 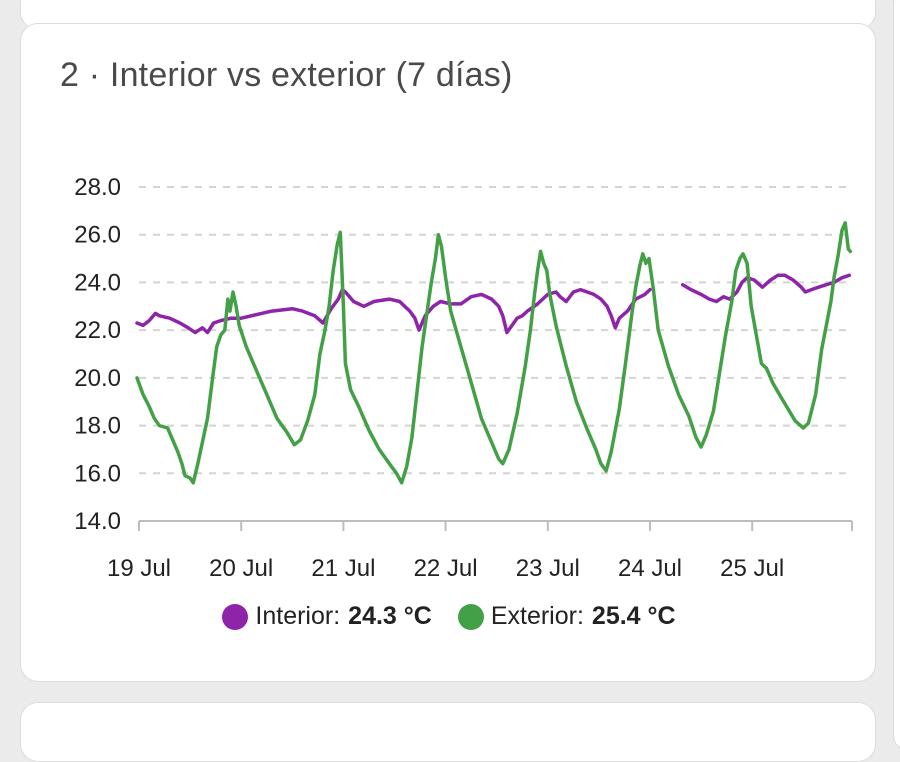 I want to click on legend-item-interior: Interior: 24.3 °C, so click(x=327, y=616).